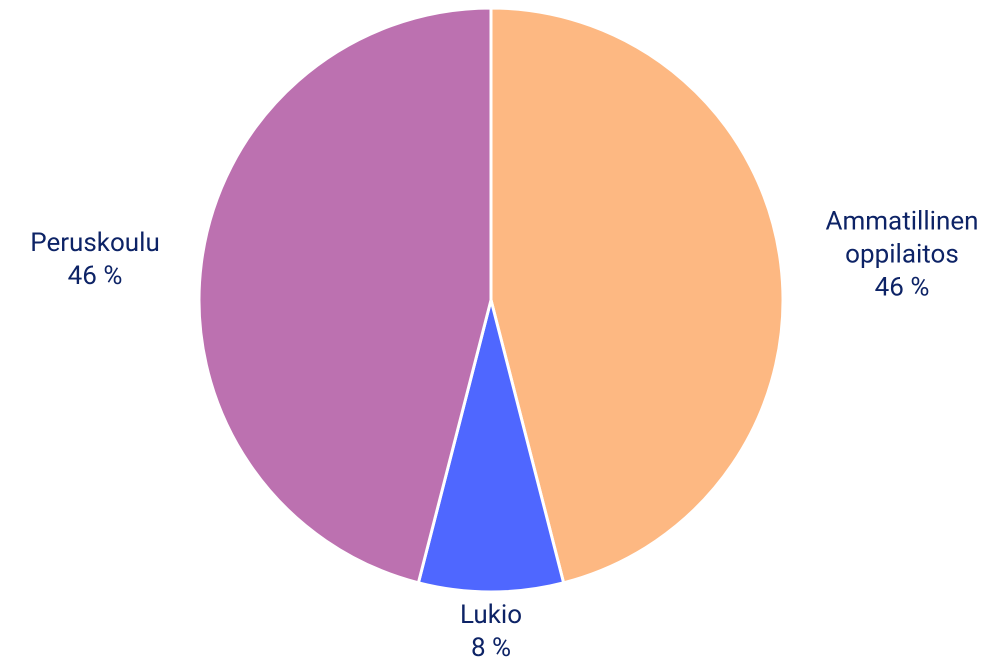 The image size is (1000, 665). I want to click on slice-label: Peruskoulu 46 %, so click(95, 260).